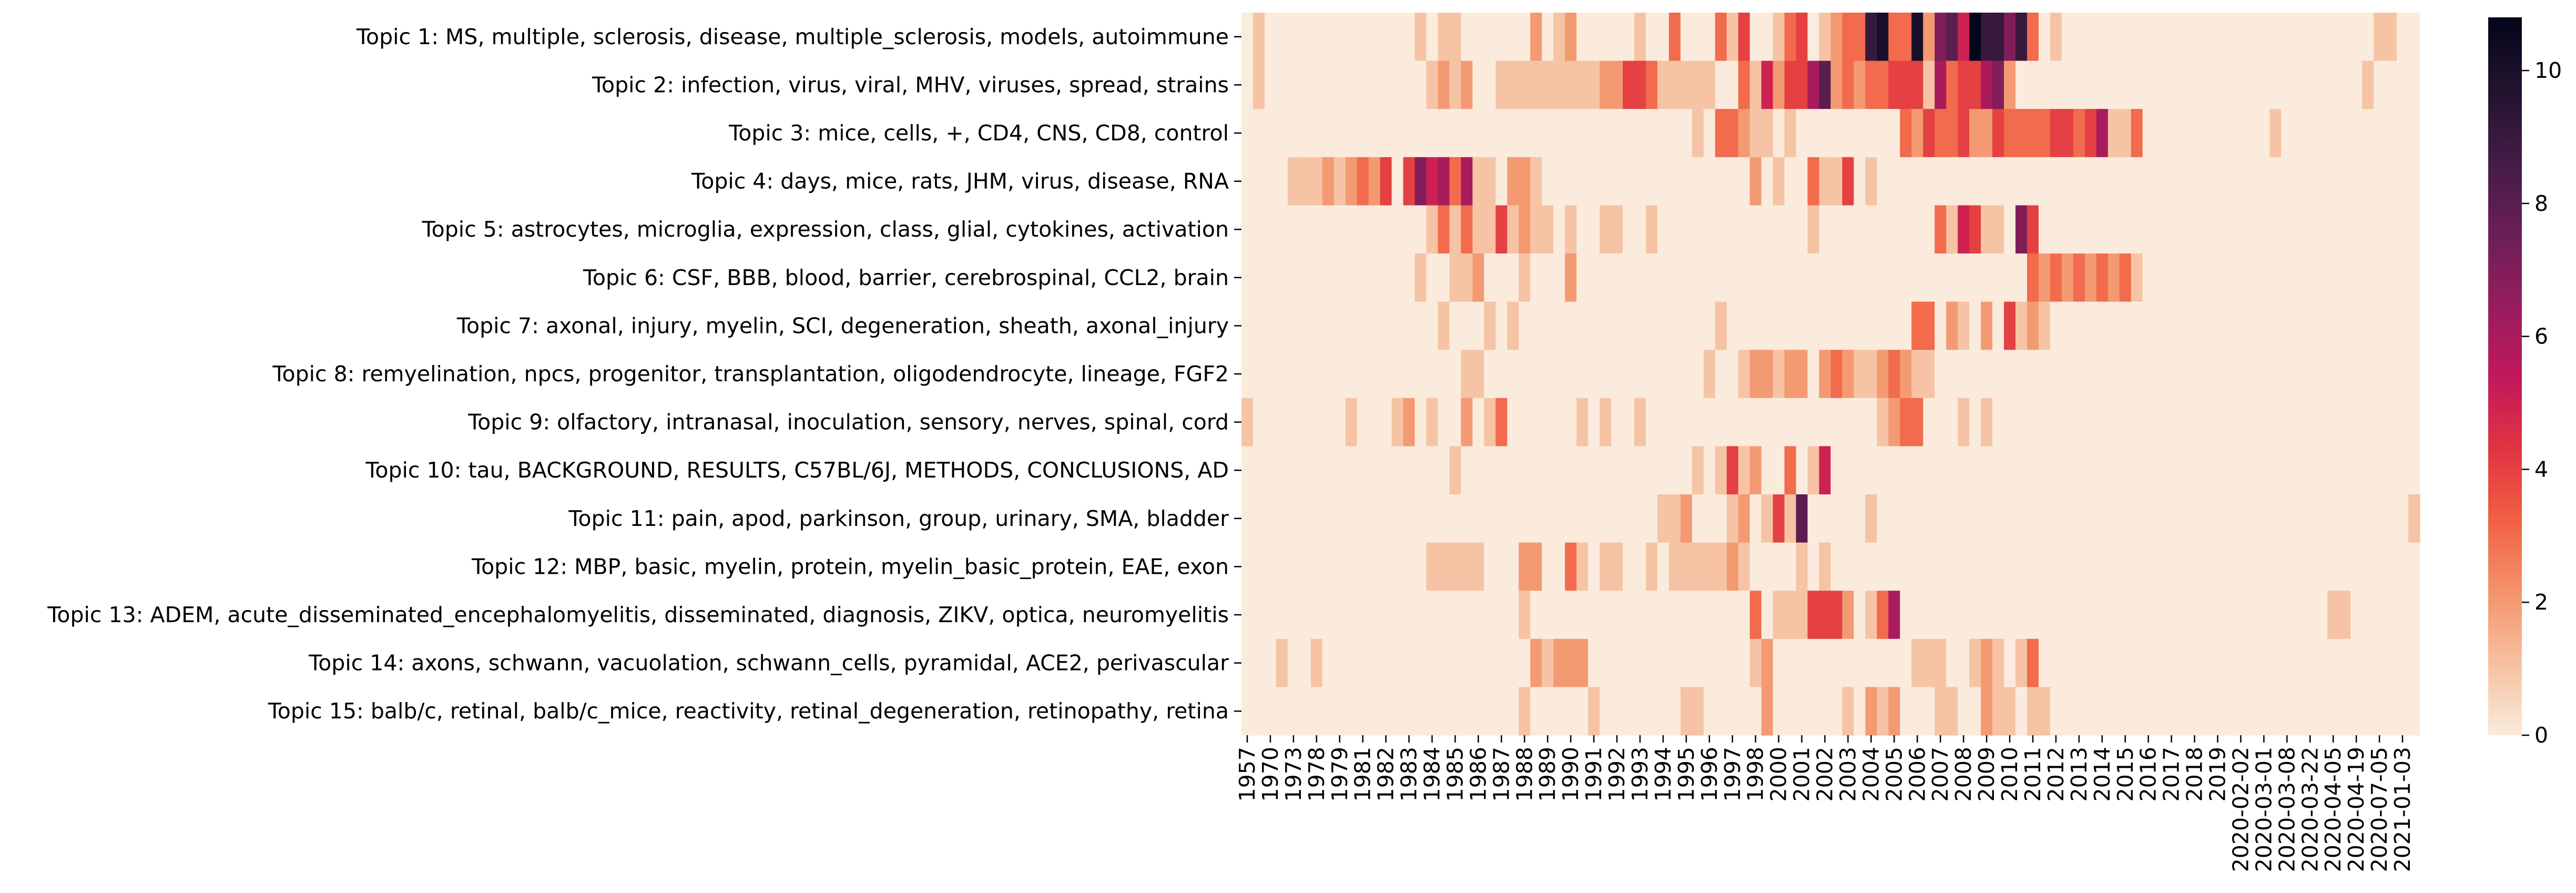 This screenshot has width=2576, height=893. I want to click on x-tick-label: 1985, so click(1455, 774).